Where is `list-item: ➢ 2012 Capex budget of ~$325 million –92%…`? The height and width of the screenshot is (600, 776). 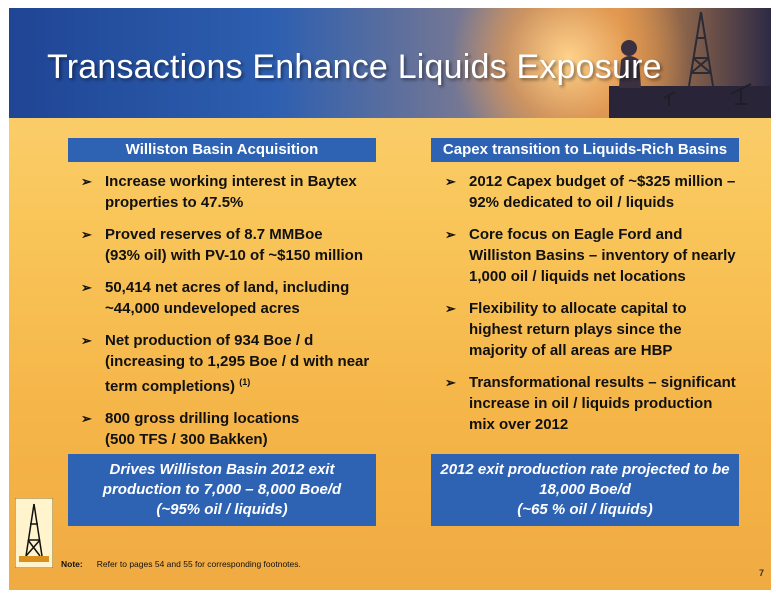
list-item: ➢ 2012 Capex budget of ~$325 million –92%… is located at coordinates (590, 192).